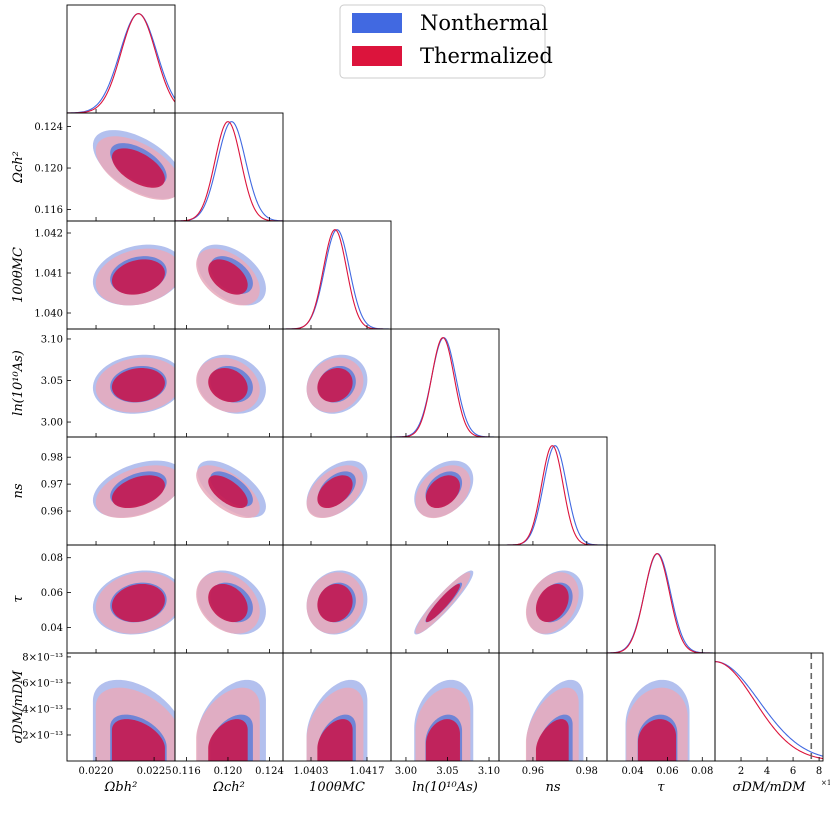 The width and height of the screenshot is (830, 830). Describe the element at coordinates (93, 383) in the screenshot. I see `panel-3-0: 3.00 3.05 3.10 ln(10¹⁰As)` at that location.